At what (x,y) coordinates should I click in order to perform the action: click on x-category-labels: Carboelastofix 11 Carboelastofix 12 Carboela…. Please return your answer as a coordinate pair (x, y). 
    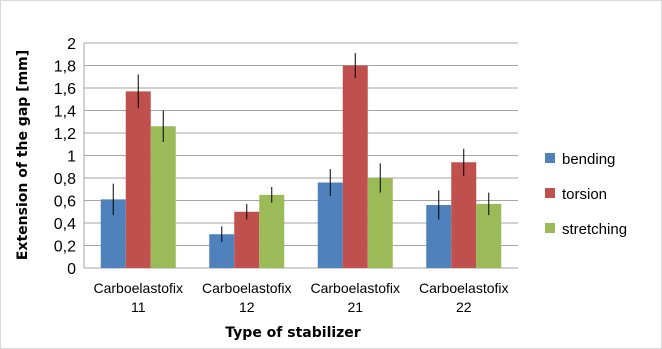
    Looking at the image, I should click on (301, 297).